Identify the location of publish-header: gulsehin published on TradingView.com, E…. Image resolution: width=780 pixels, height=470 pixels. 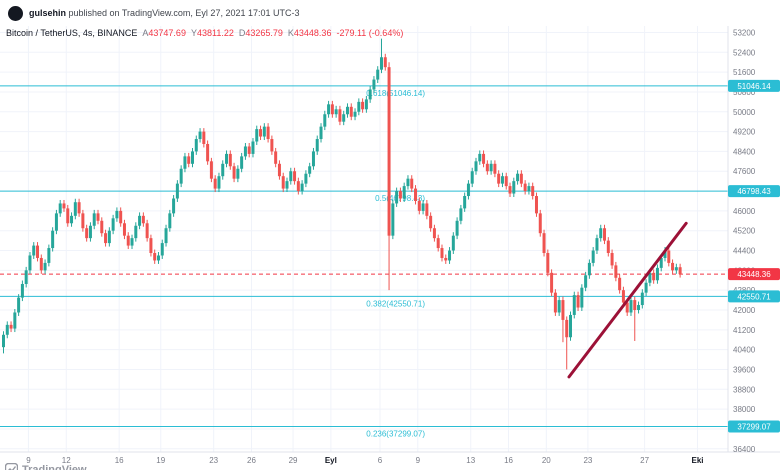
(390, 13).